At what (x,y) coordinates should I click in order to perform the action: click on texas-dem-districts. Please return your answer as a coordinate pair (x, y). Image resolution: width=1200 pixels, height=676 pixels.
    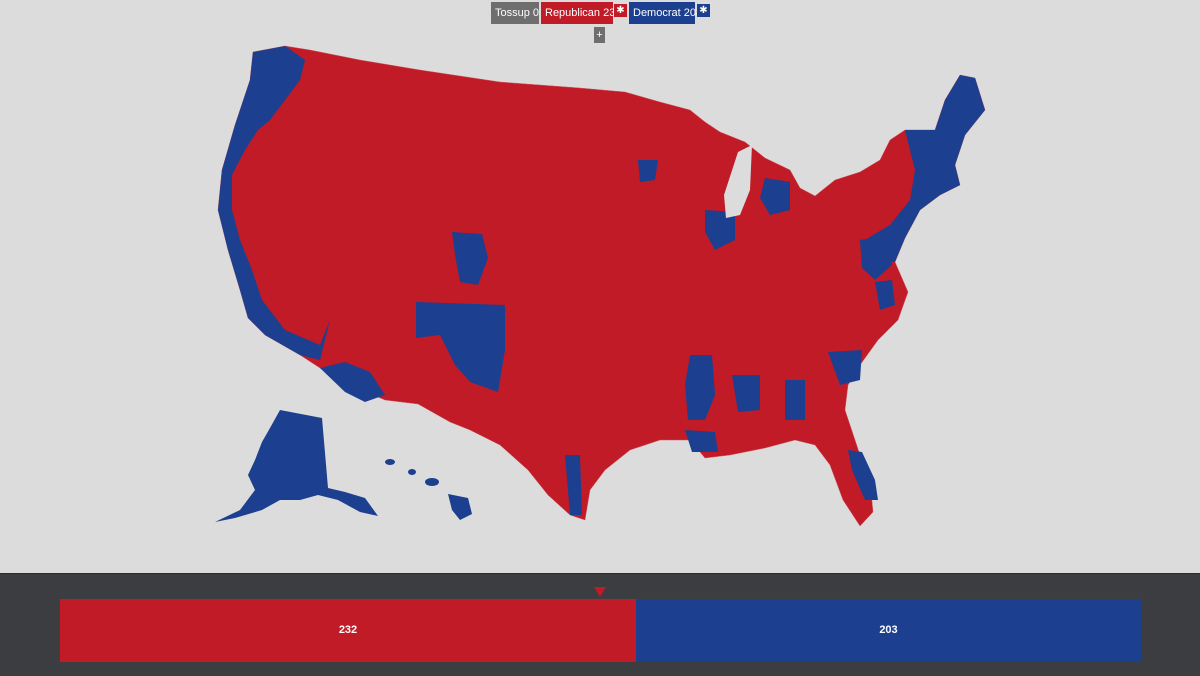
    Looking at the image, I should click on (573, 485).